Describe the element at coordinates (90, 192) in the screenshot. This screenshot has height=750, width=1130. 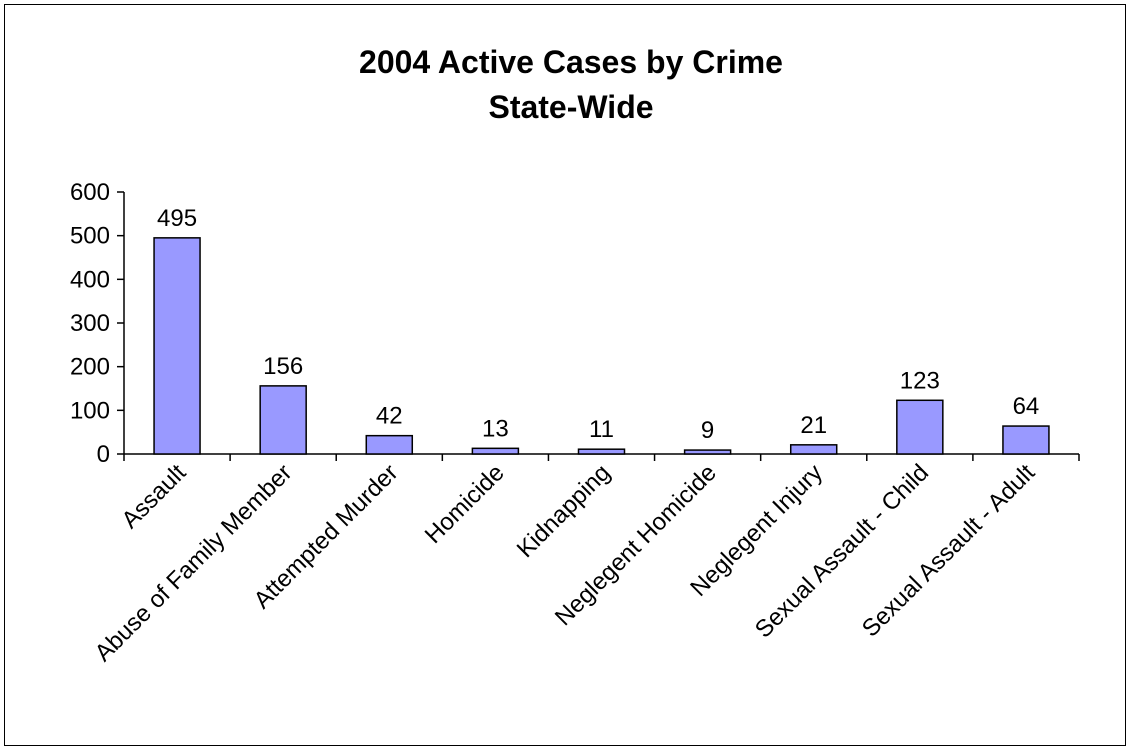
I see `y-tick-label: 600` at that location.